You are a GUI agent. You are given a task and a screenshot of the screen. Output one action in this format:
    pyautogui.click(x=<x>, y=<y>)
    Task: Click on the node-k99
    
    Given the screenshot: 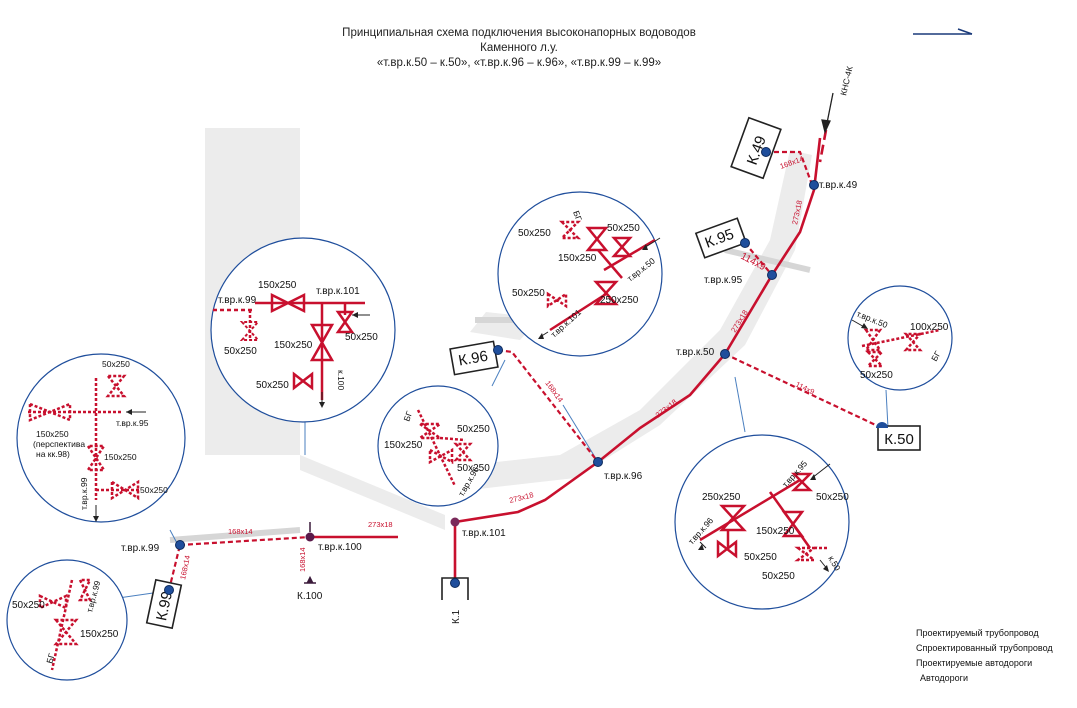 What is the action you would take?
    pyautogui.click(x=169, y=590)
    